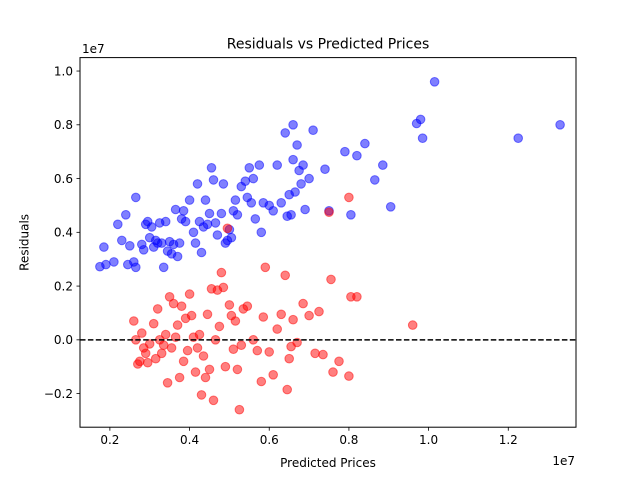 The image size is (640, 480). Describe the element at coordinates (63, 125) in the screenshot. I see `y-tick-label: 0.8` at that location.